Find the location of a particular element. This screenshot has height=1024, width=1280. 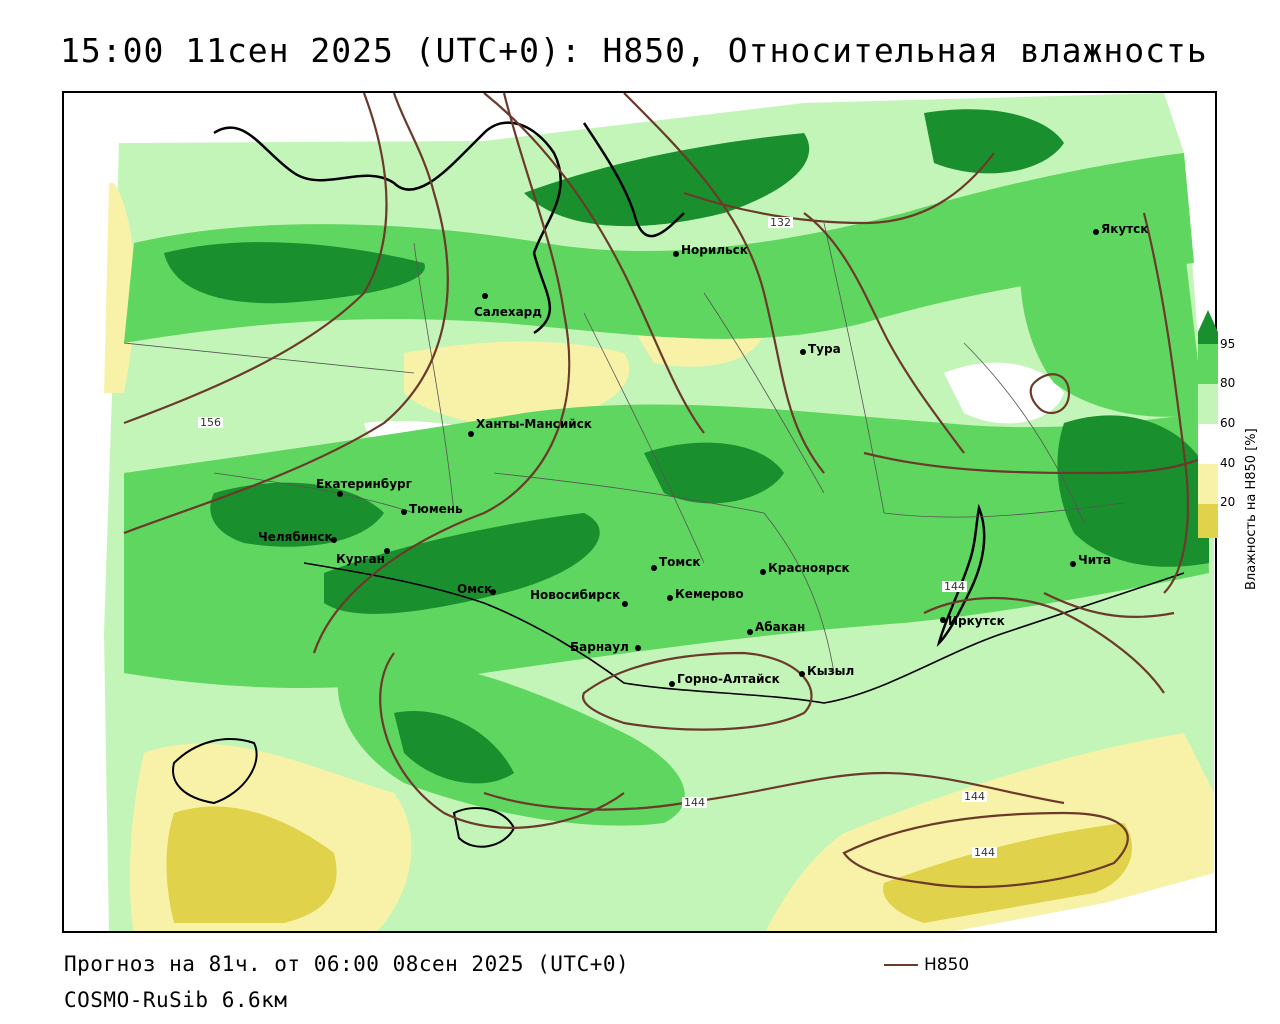

contour-label: 156 is located at coordinates (210, 422).